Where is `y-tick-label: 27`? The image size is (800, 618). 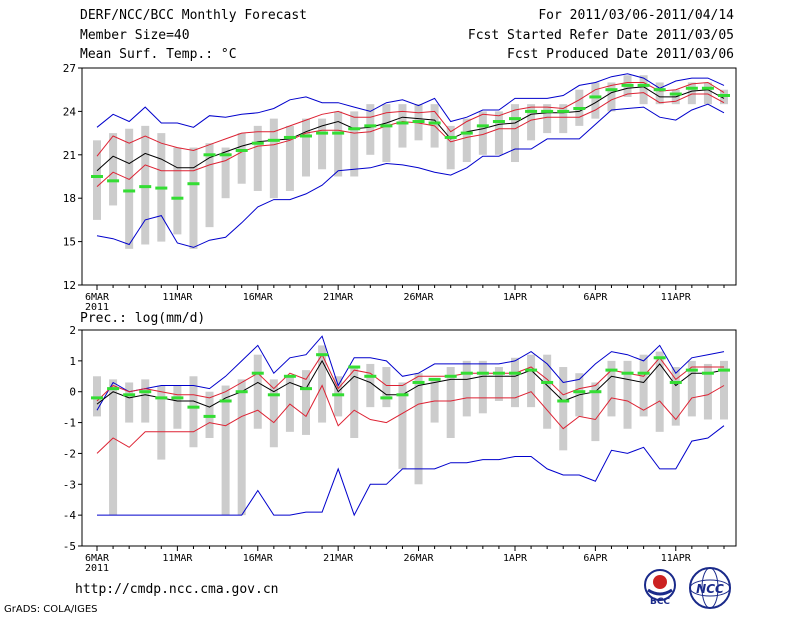 y-tick-label: 27 is located at coordinates (69, 68).